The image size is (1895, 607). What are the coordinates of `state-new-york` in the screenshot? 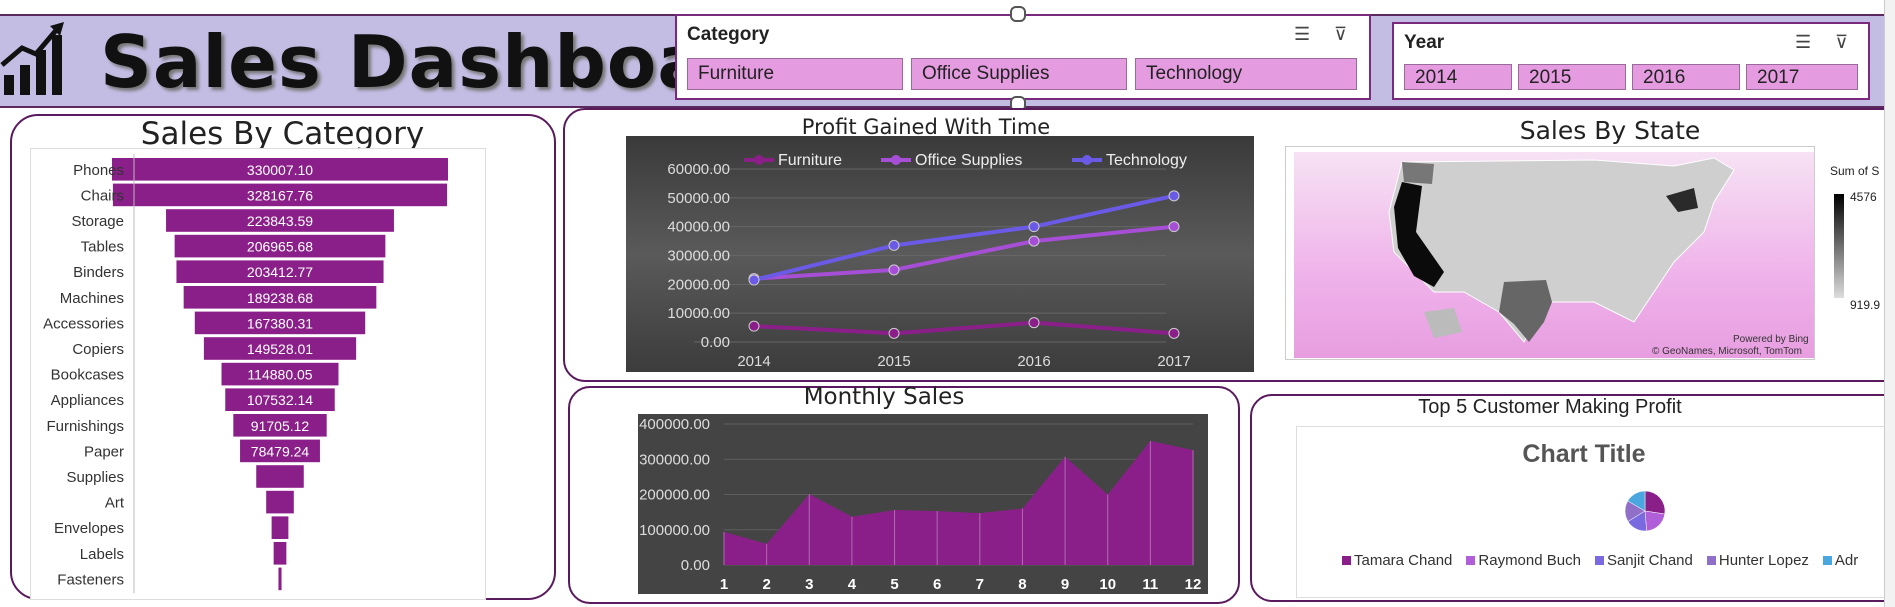 It's located at (1682, 200).